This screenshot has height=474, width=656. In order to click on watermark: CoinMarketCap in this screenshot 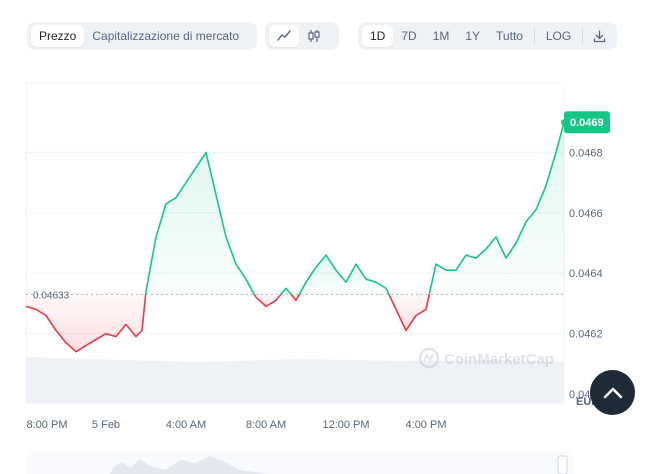, I will do `click(486, 358)`.